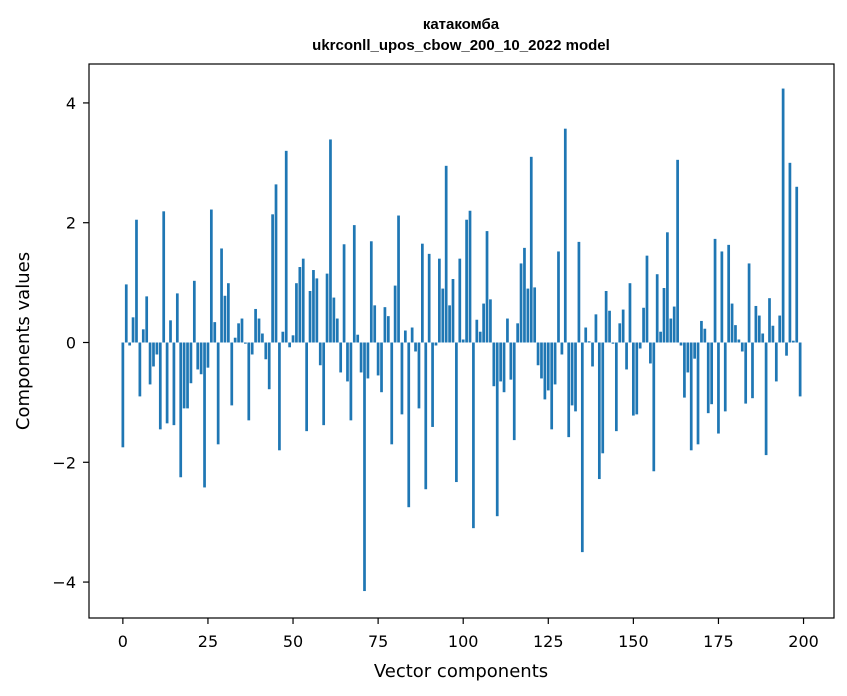  What do you see at coordinates (293, 641) in the screenshot?
I see `x-tick-label: 50` at bounding box center [293, 641].